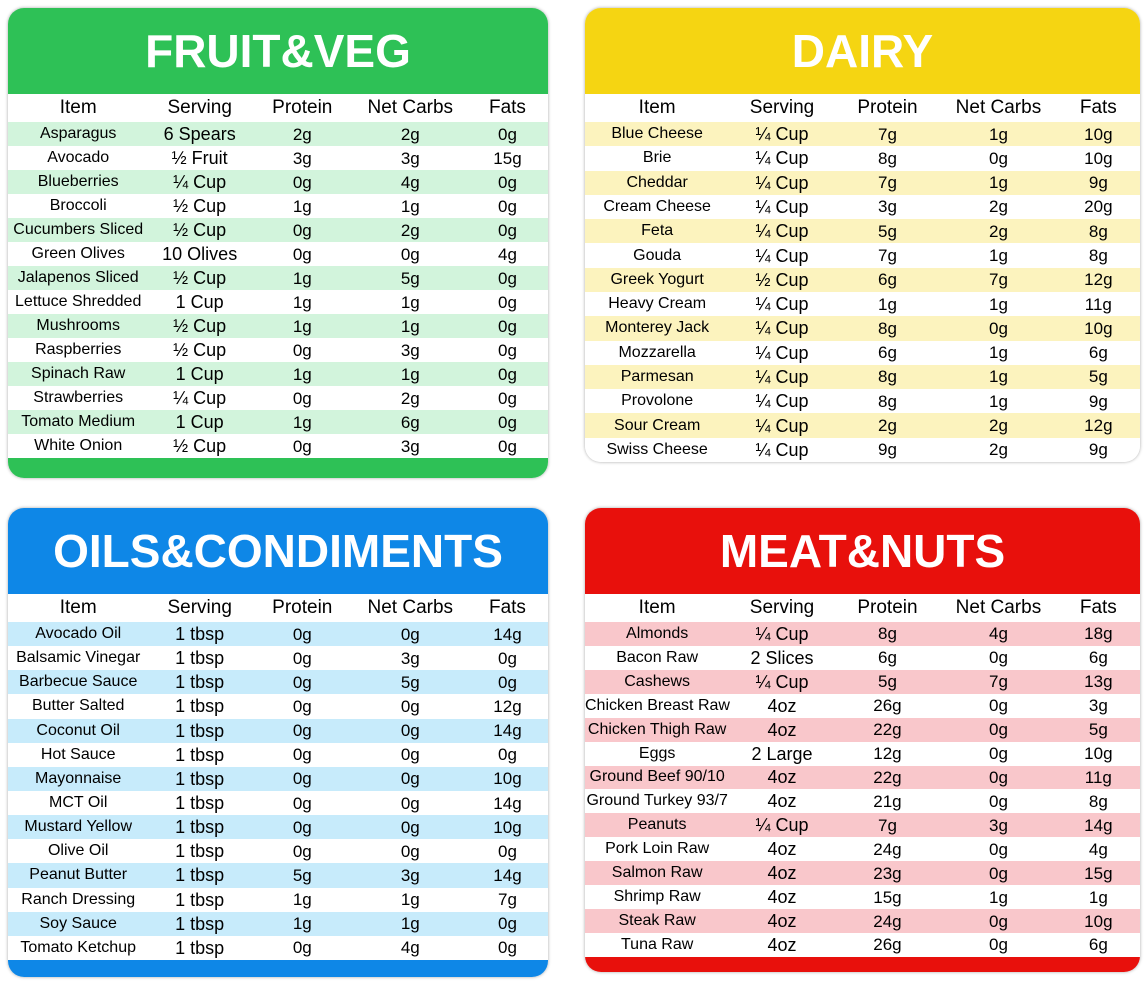 The height and width of the screenshot is (987, 1148). Describe the element at coordinates (1098, 921) in the screenshot. I see `value-cell: 10g` at that location.